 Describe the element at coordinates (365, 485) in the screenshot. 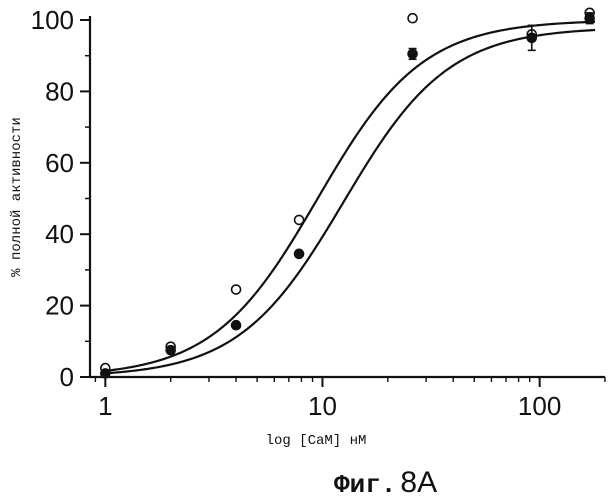

I see `caption-prefix: Фиг.` at that location.